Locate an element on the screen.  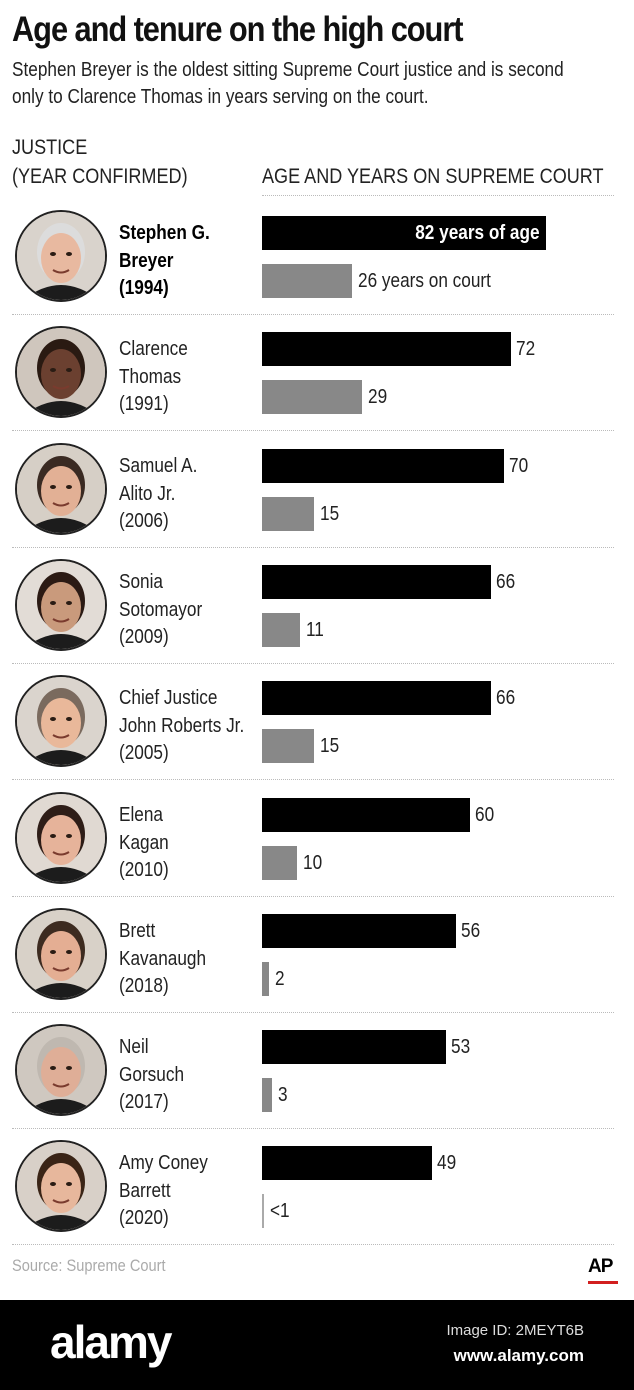
name-line: Thomas is located at coordinates (150, 376).